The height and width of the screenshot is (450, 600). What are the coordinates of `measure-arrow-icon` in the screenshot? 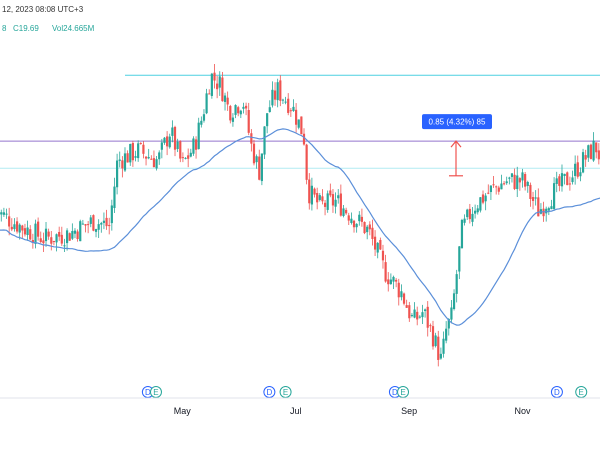 It's located at (456, 144).